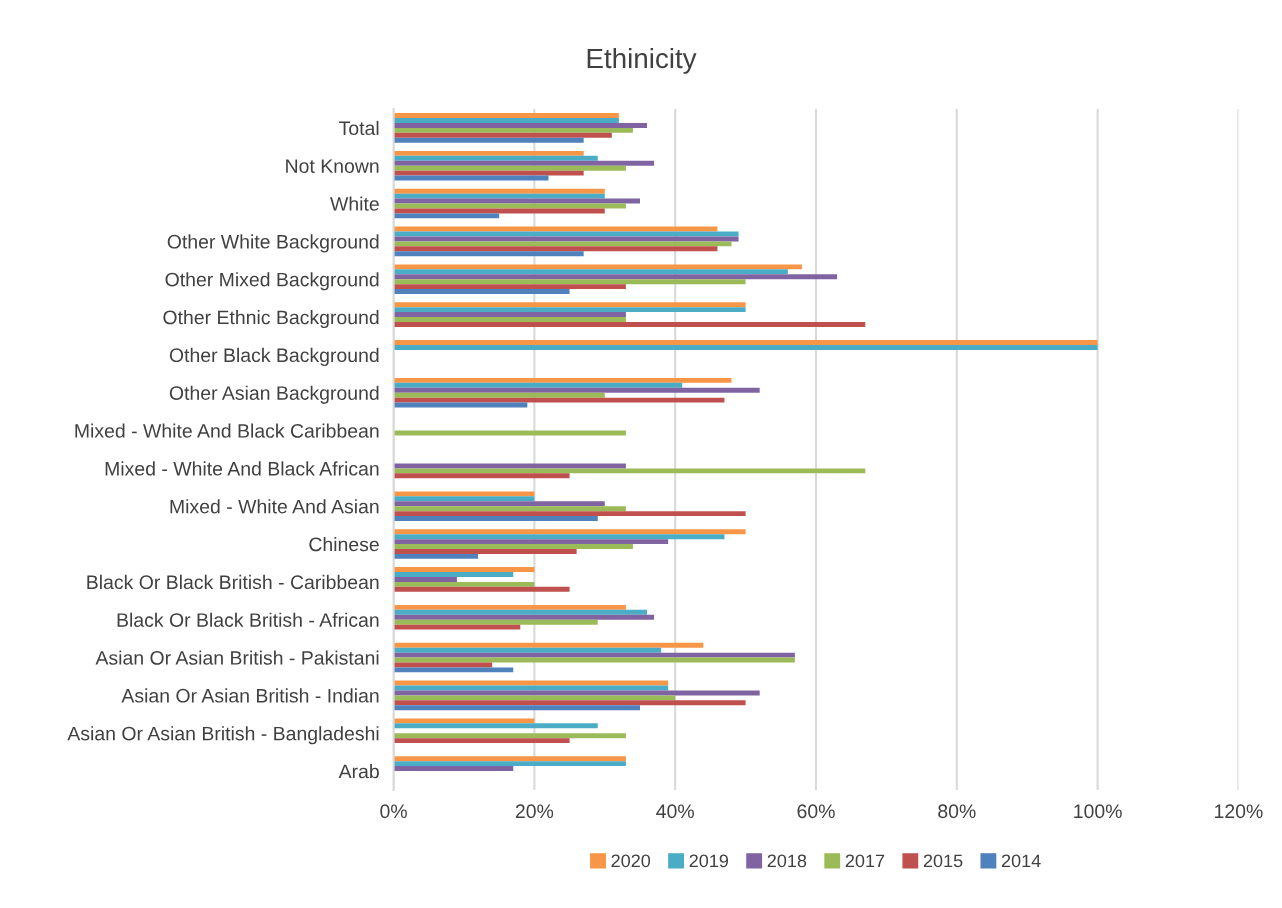 The width and height of the screenshot is (1282, 908). What do you see at coordinates (242, 468) in the screenshot?
I see `y-tick-label: Mixed - White And Black African` at bounding box center [242, 468].